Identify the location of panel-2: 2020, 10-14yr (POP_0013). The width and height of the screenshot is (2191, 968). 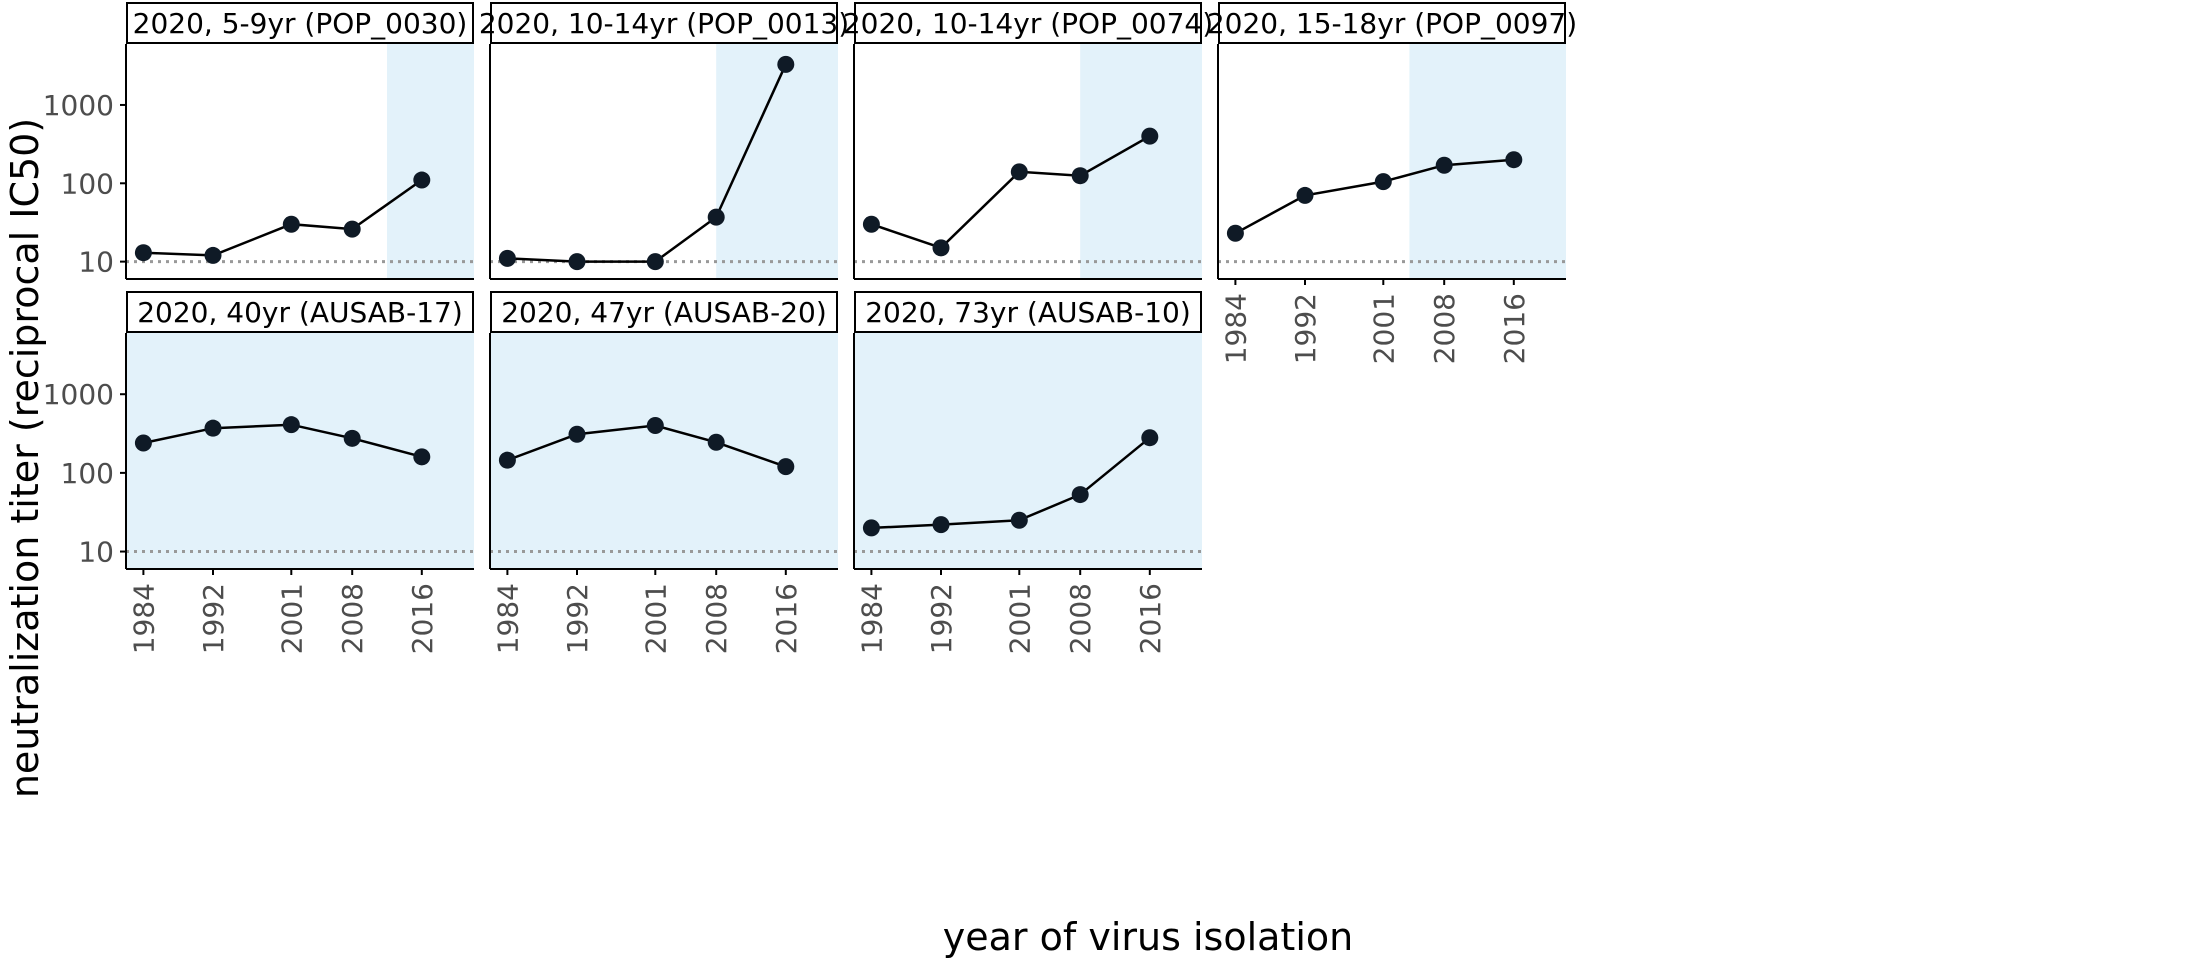
(664, 141).